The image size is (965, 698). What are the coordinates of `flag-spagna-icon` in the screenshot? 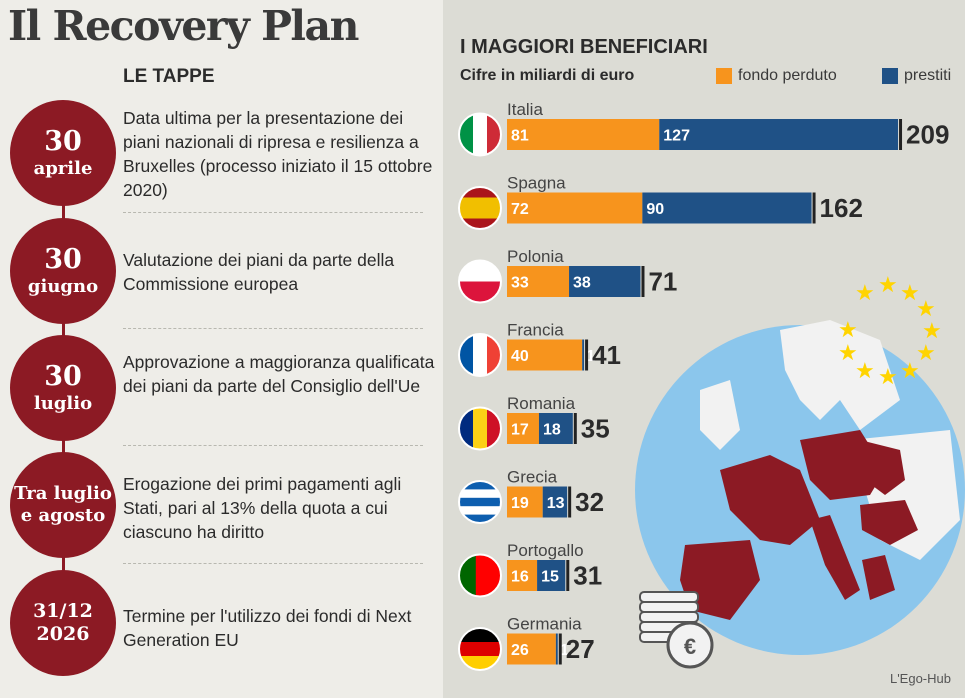 It's located at (480, 208).